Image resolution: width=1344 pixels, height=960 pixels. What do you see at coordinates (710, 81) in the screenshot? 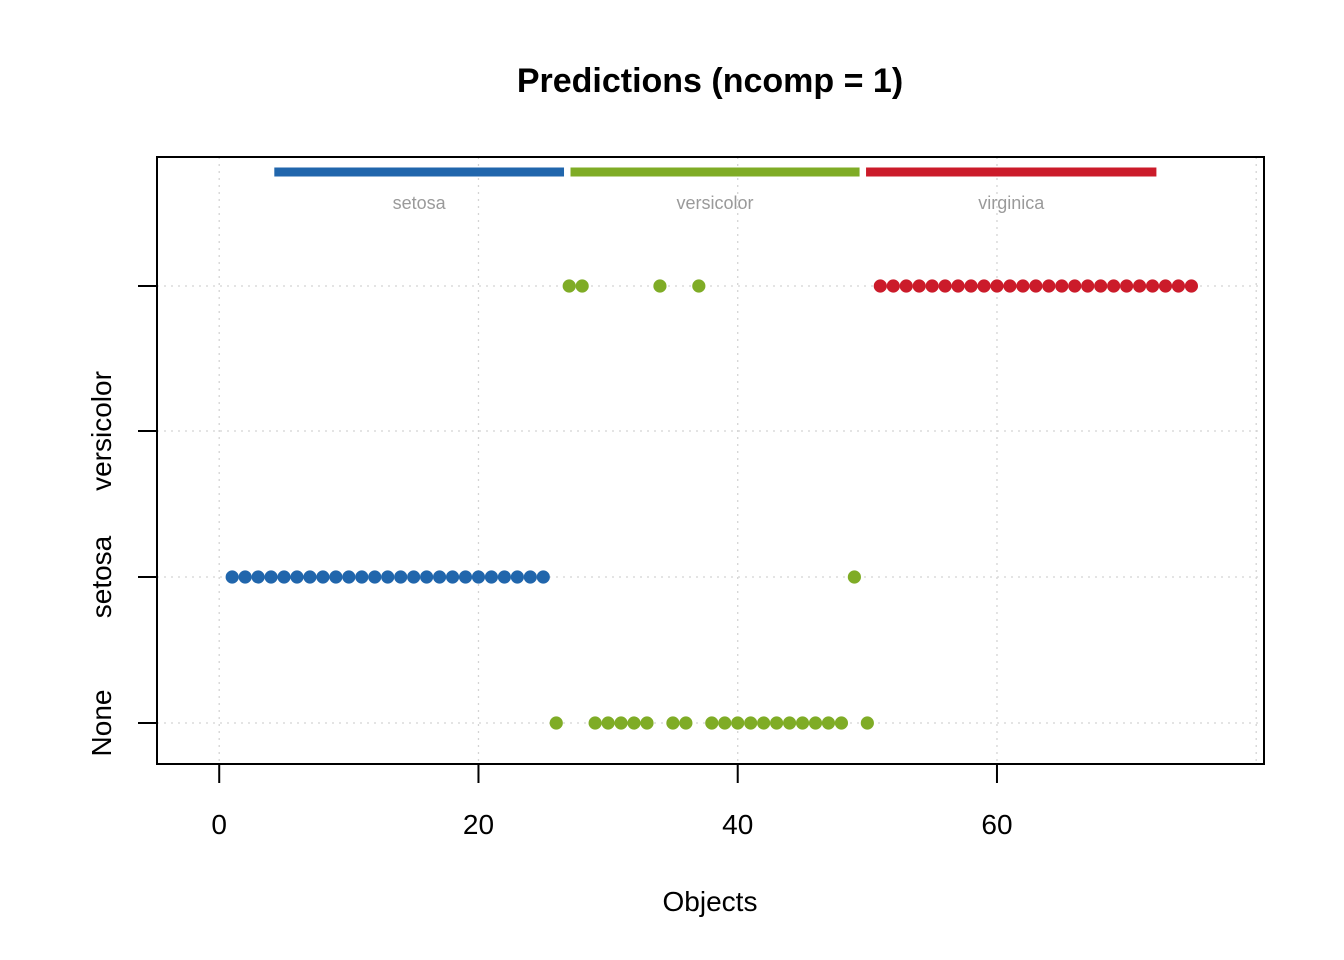
I see `chart-title: Predictions (ncomp = 1)` at bounding box center [710, 81].